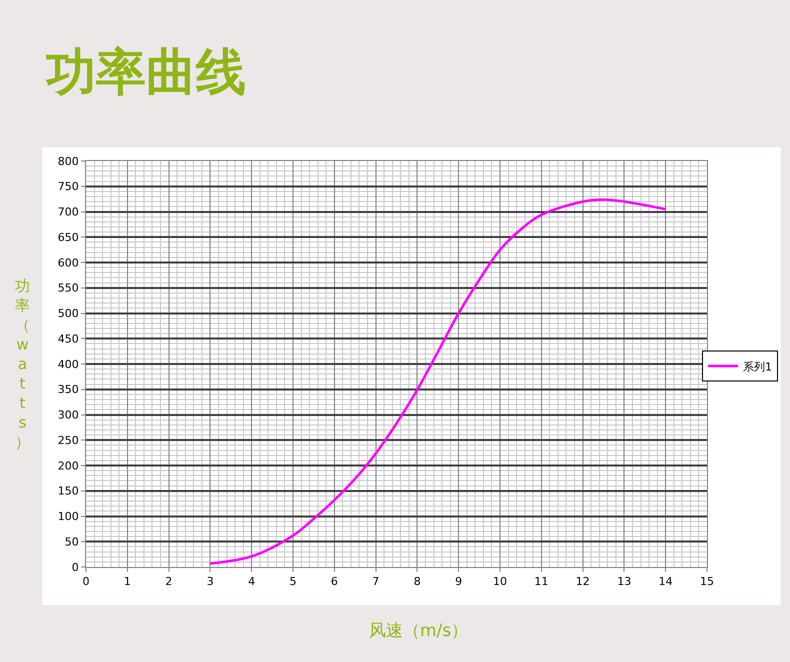 This screenshot has height=662, width=790. Describe the element at coordinates (68, 339) in the screenshot. I see `y-tick-label: 450` at that location.